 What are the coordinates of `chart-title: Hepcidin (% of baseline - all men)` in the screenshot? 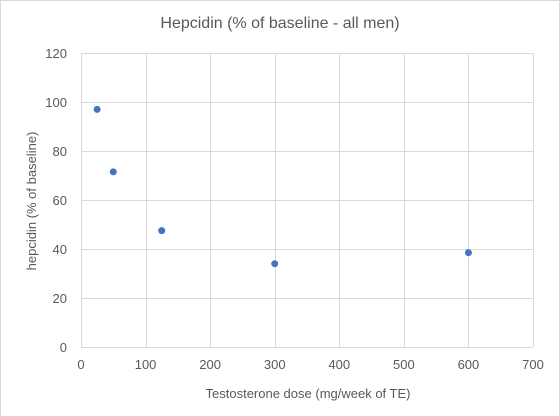 It's located at (279, 23).